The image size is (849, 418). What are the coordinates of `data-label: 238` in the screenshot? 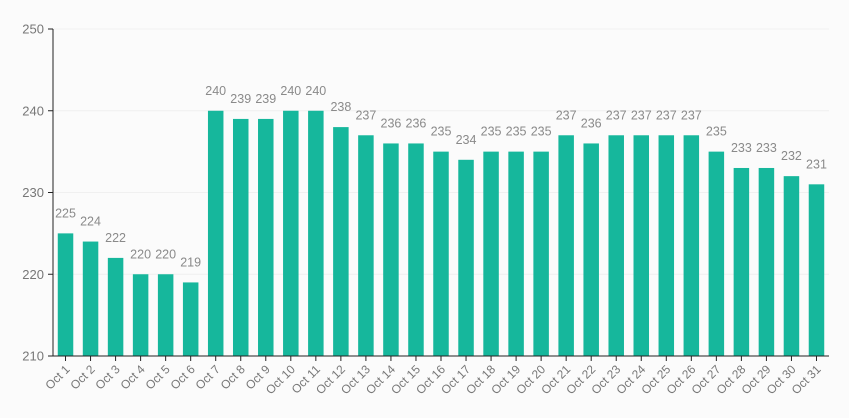 It's located at (340, 107).